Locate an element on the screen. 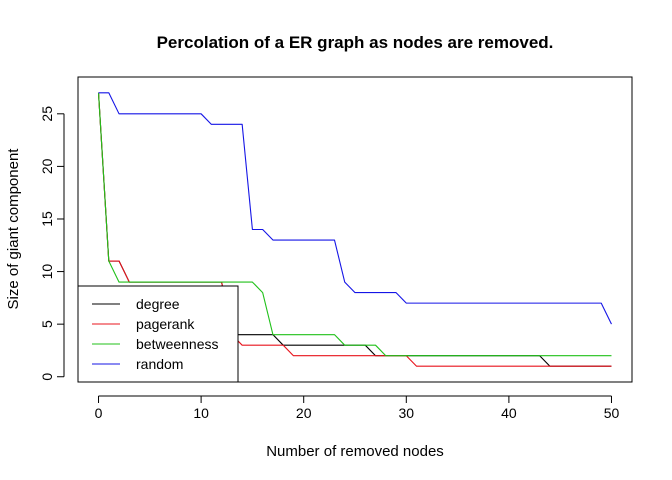 The width and height of the screenshot is (672, 480). y-tick-label: 25 is located at coordinates (47, 114).